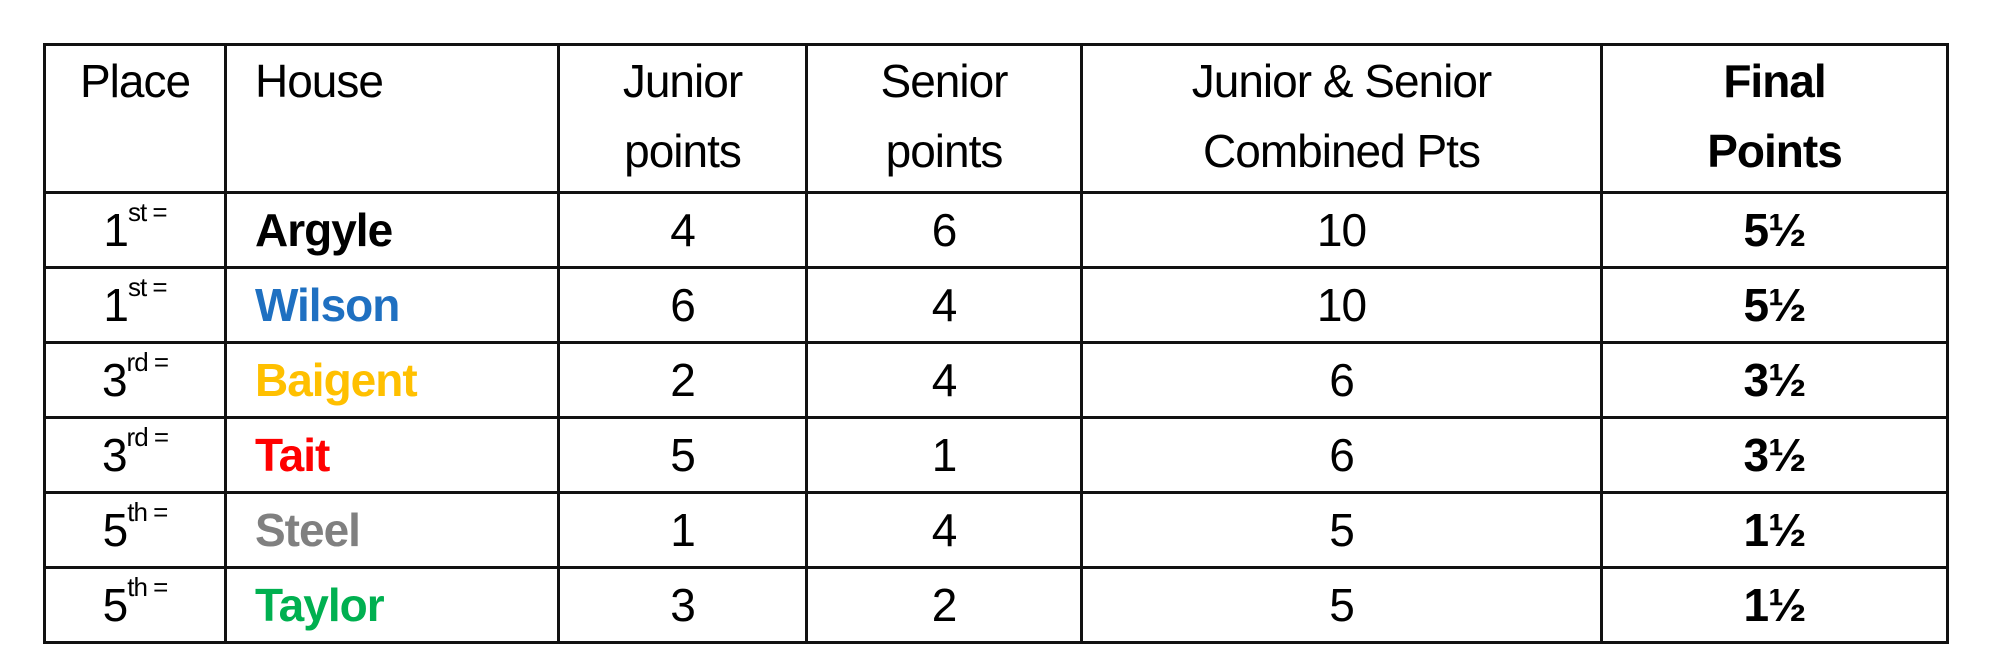  Describe the element at coordinates (327, 305) in the screenshot. I see `house-name: Wilson` at that location.